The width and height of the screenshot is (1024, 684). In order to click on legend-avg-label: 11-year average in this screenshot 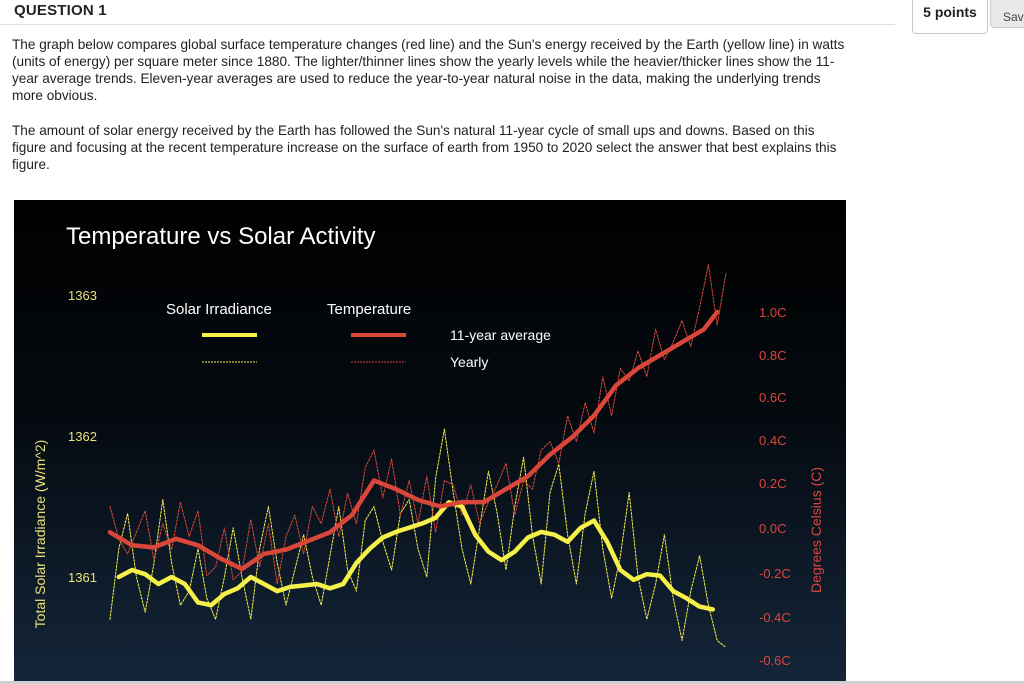, I will do `click(500, 335)`.